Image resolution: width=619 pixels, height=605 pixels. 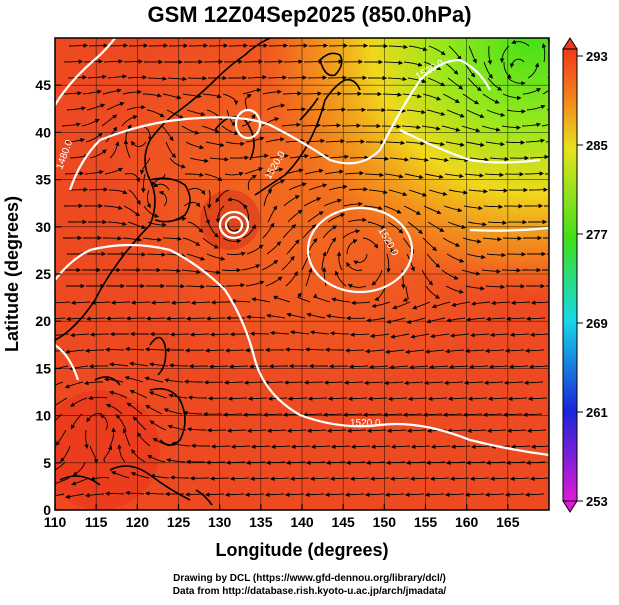 What do you see at coordinates (220, 522) in the screenshot?
I see `x-tick-label: 130` at bounding box center [220, 522].